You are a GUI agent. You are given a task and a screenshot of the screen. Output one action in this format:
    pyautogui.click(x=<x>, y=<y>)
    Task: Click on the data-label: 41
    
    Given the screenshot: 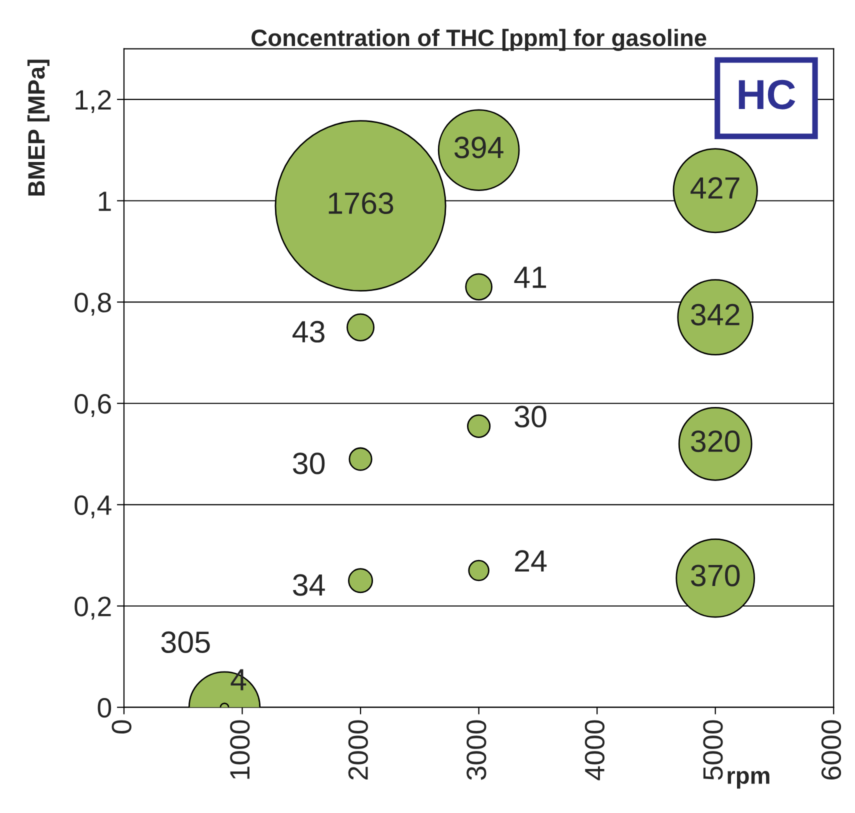 What is the action you would take?
    pyautogui.click(x=530, y=277)
    